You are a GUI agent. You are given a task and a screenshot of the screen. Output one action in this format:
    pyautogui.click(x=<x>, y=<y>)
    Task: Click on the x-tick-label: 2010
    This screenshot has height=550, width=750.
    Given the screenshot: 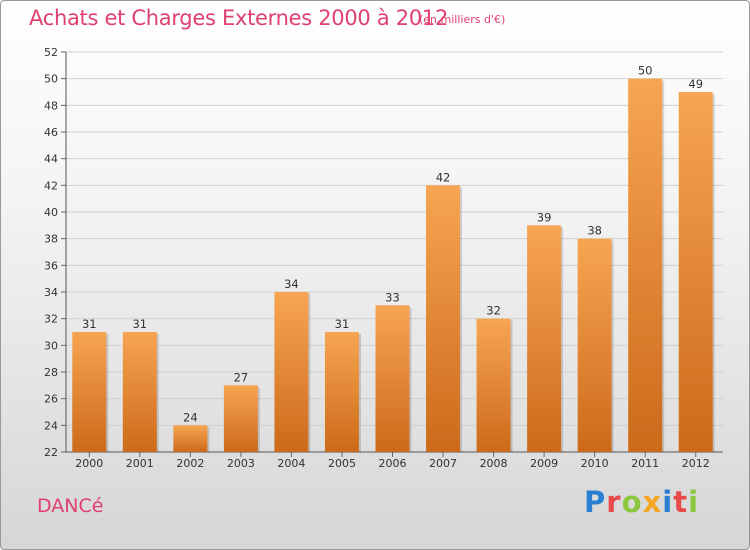 What is the action you would take?
    pyautogui.click(x=595, y=463)
    